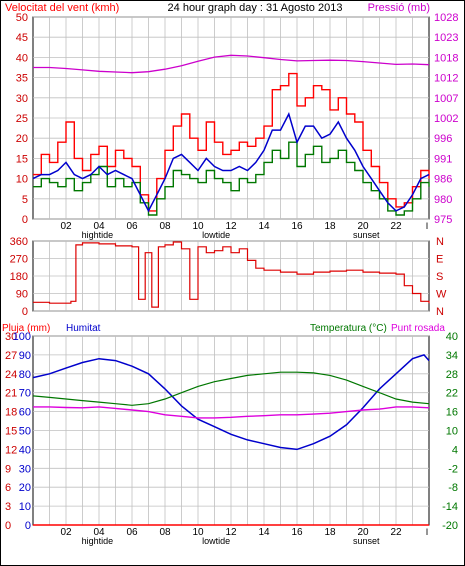  What do you see at coordinates (455, 450) in the screenshot?
I see `temperature-tick-label: 4` at bounding box center [455, 450].